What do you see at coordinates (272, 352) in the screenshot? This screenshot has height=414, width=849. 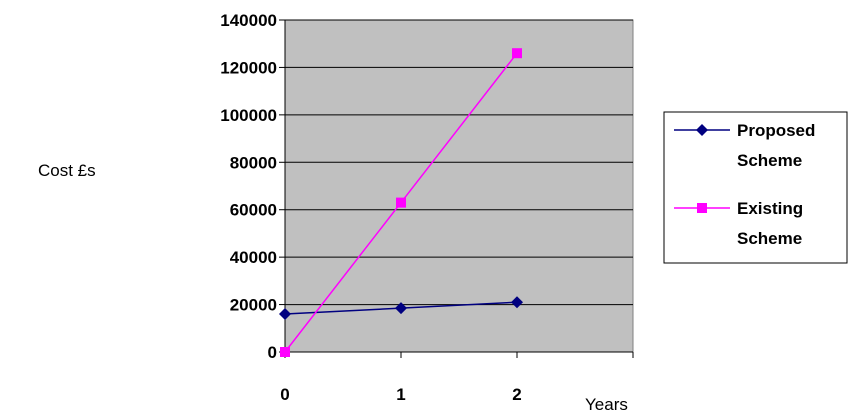 I see `y-tick-label: 0` at bounding box center [272, 352].